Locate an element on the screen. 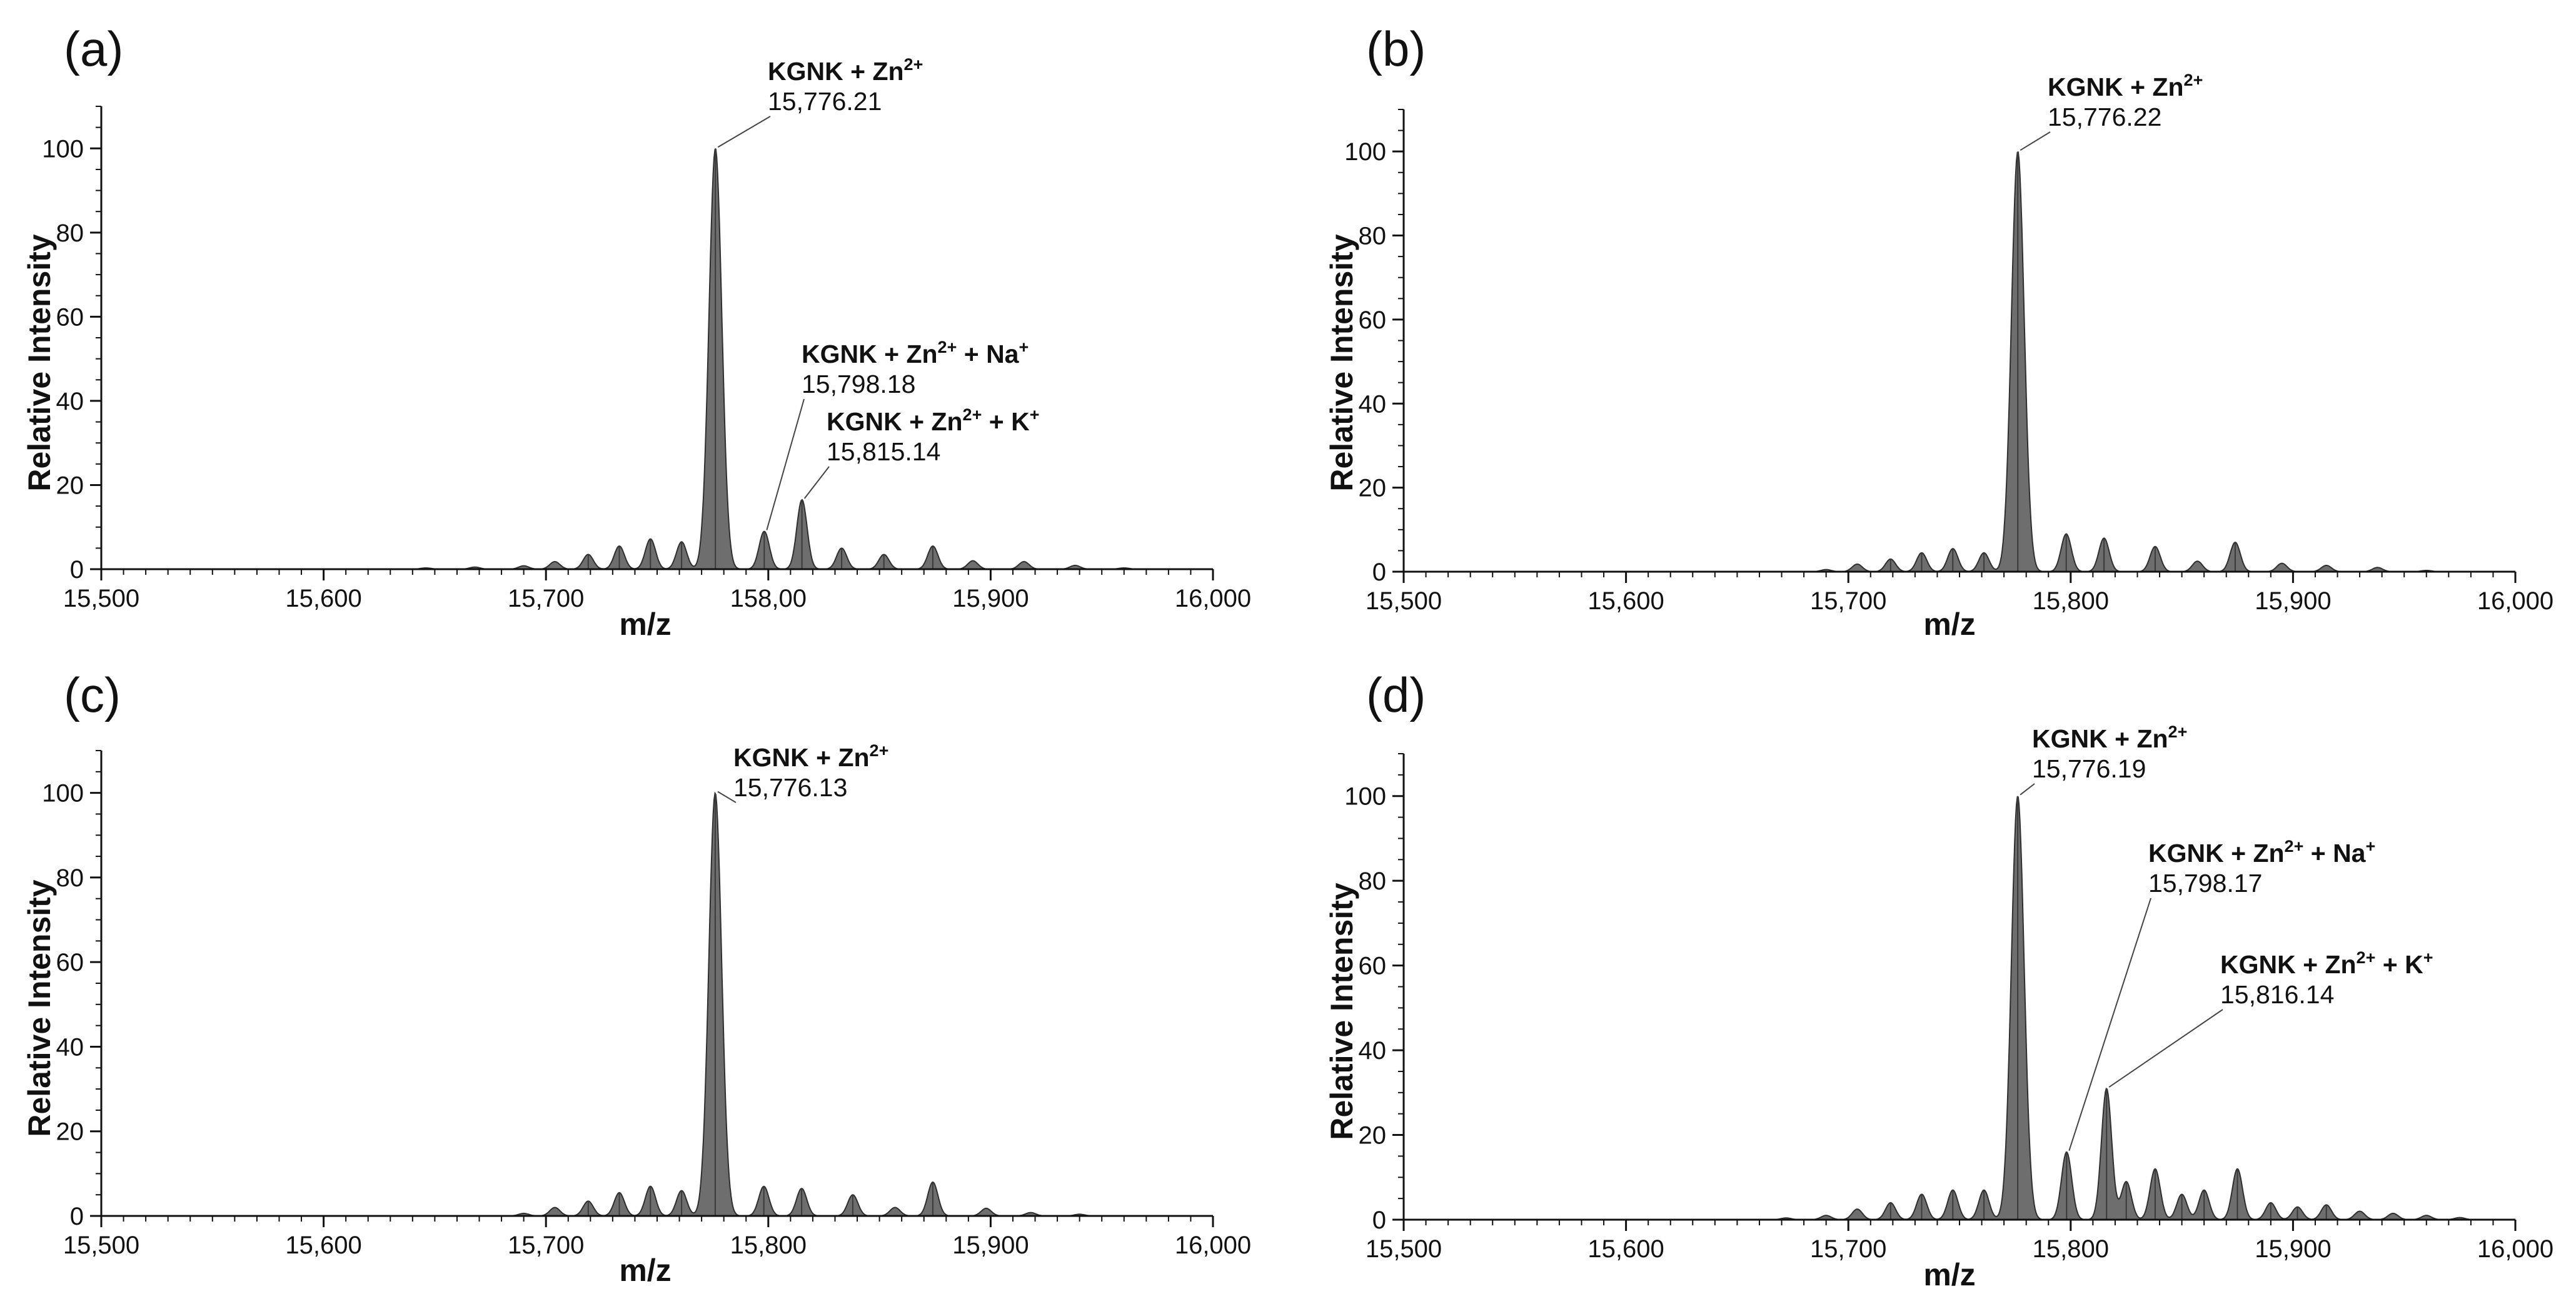 The width and height of the screenshot is (2576, 1306). peak-label-value: 15,776.22 is located at coordinates (2104, 117).